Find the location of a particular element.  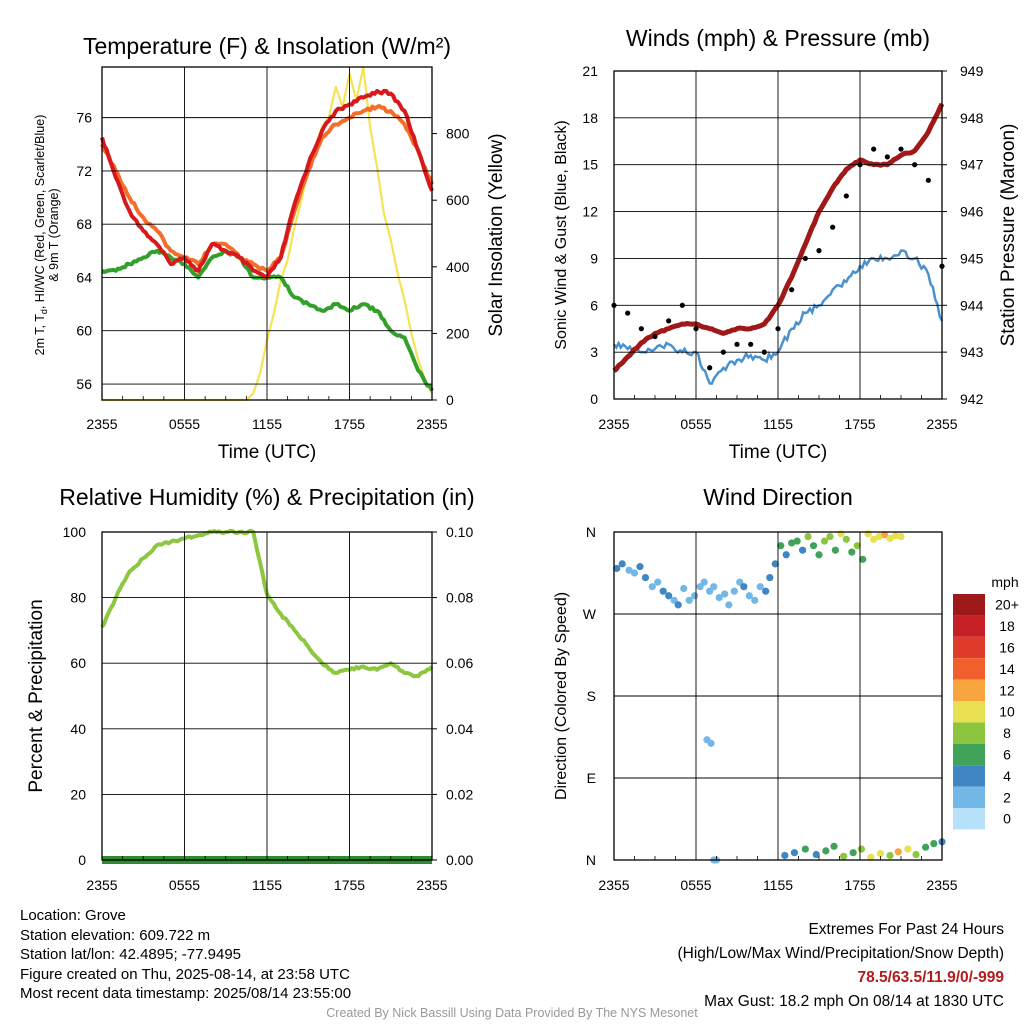

legend-label: 20+ is located at coordinates (1007, 605).